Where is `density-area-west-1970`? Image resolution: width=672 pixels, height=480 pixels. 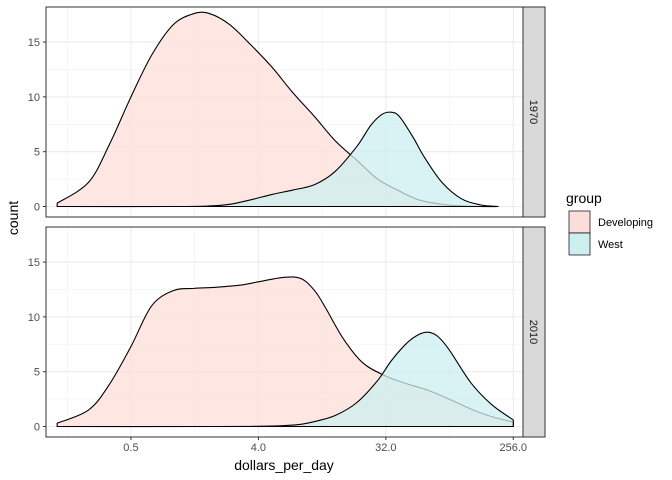
density-area-west-1970 is located at coordinates (277, 159).